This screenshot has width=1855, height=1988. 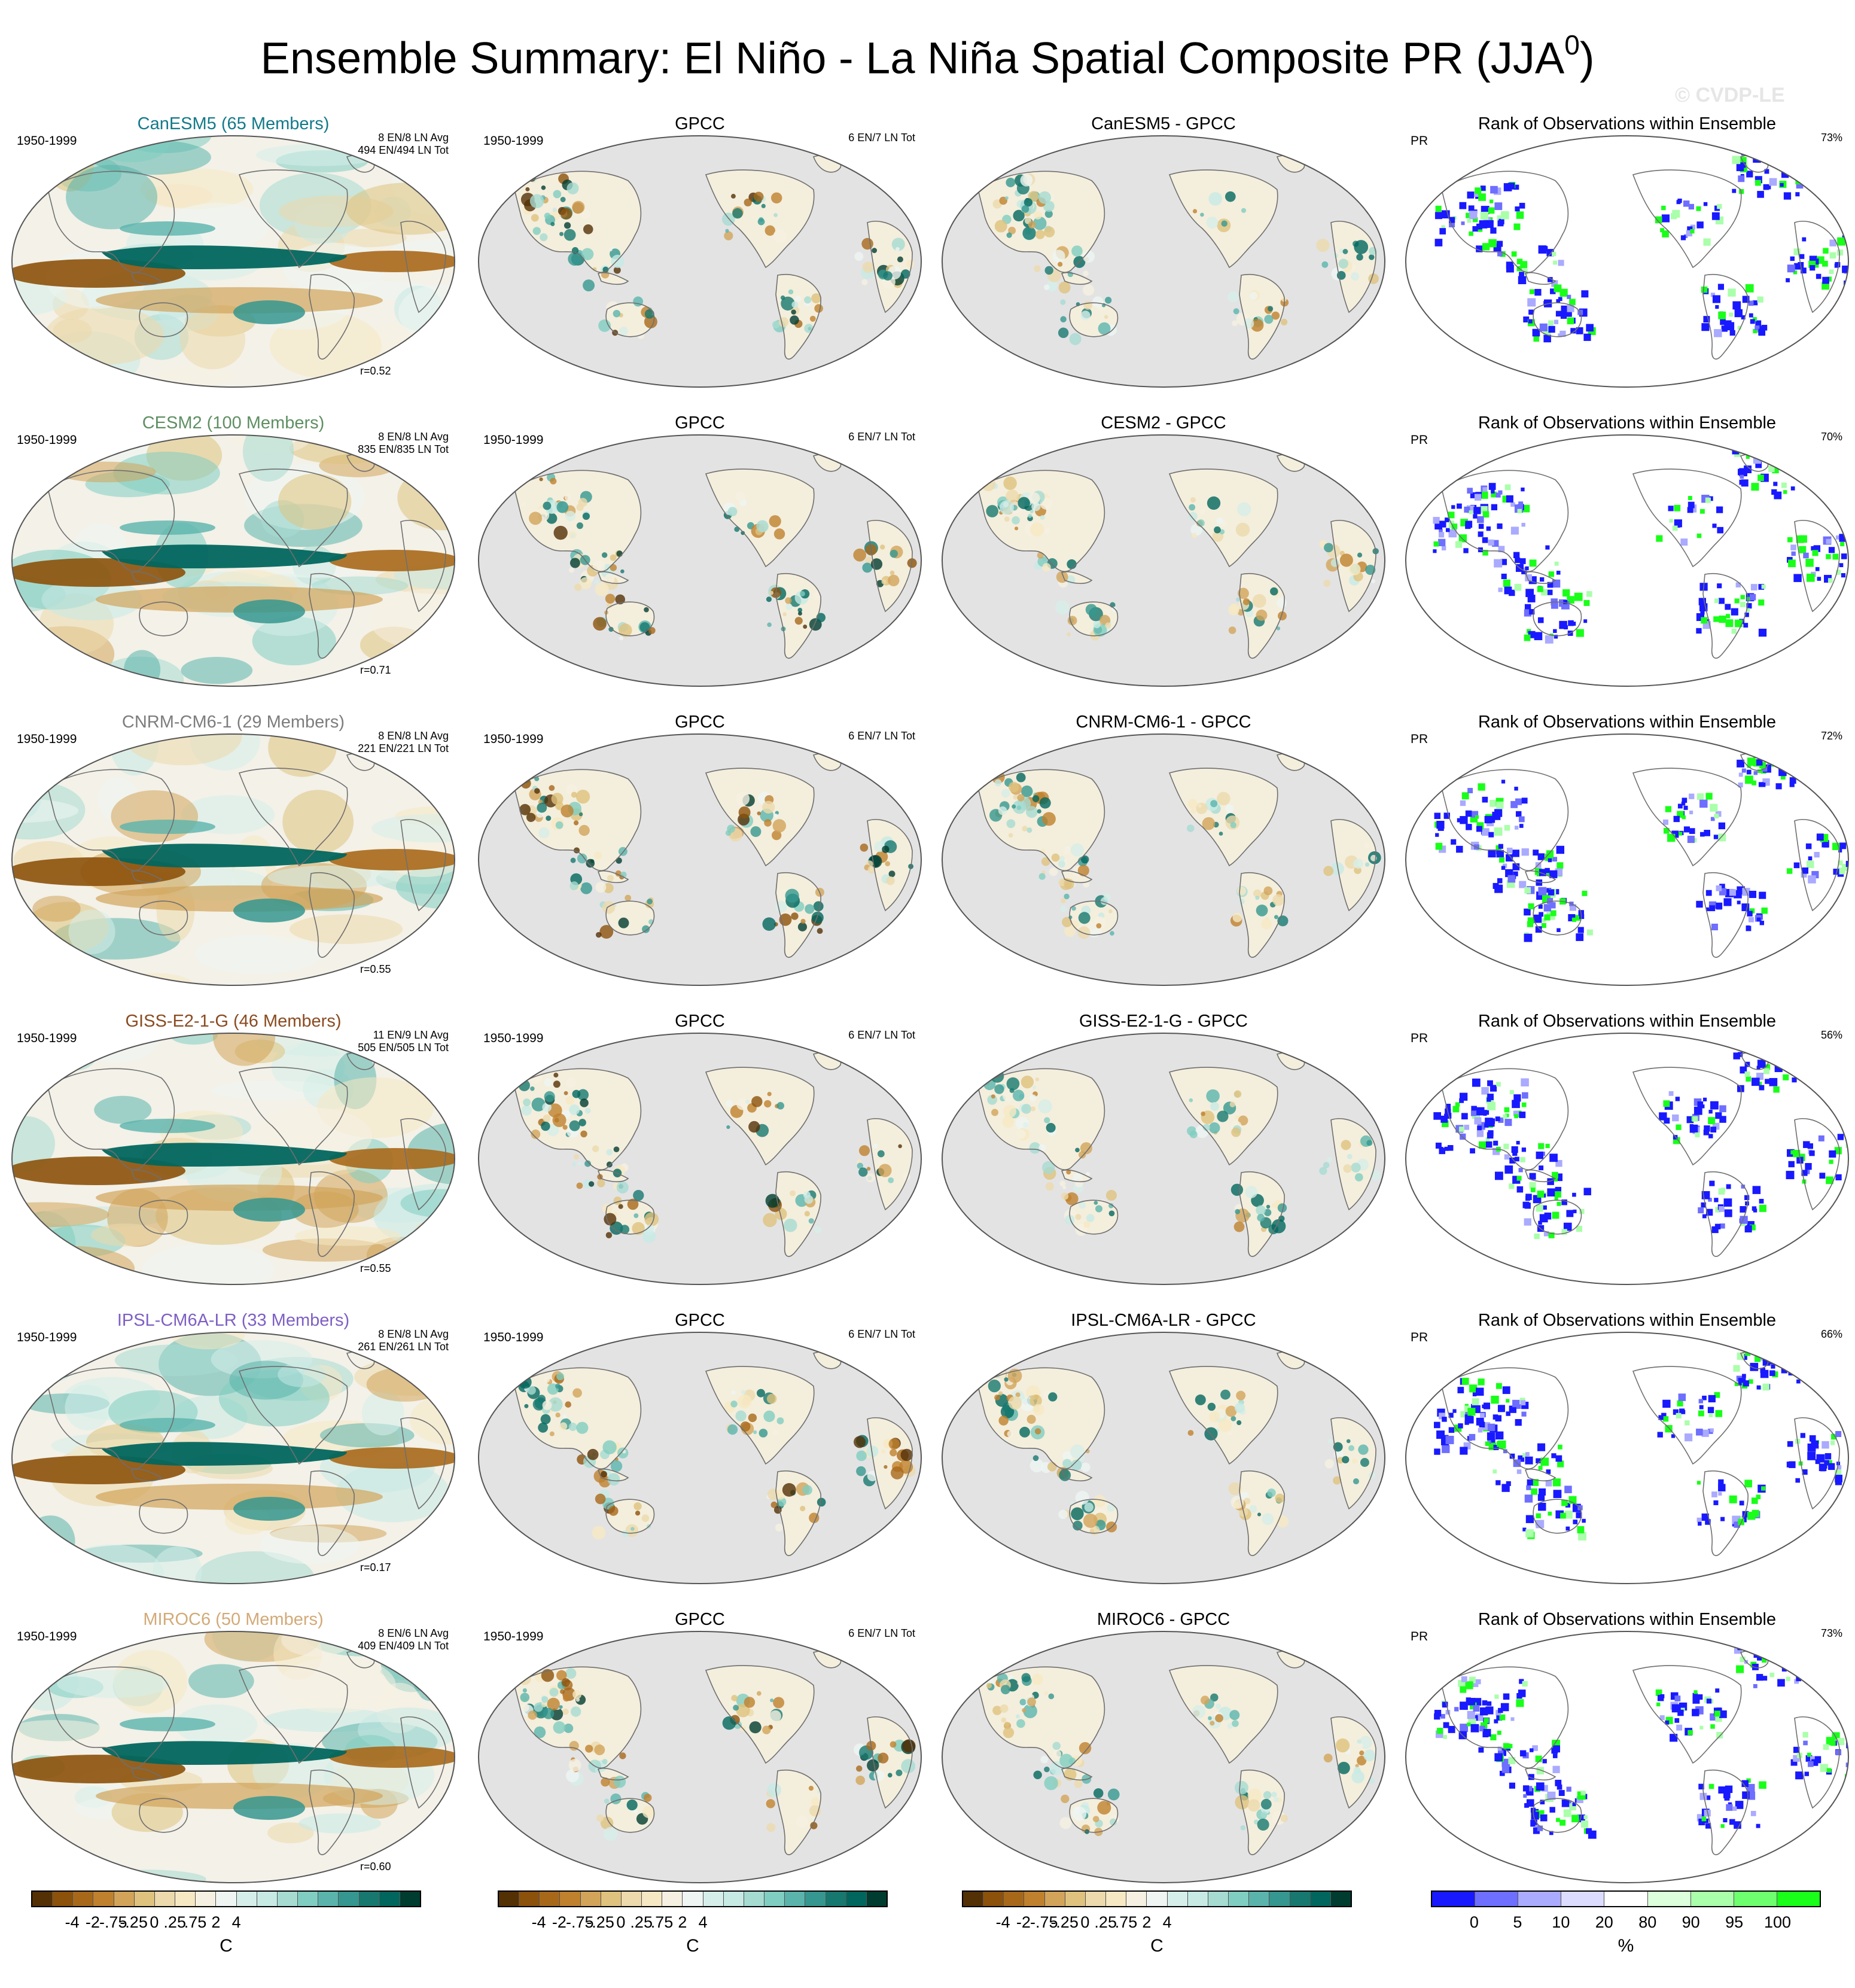 What do you see at coordinates (375, 1268) in the screenshot?
I see `pattern-correlation: r=0.55` at bounding box center [375, 1268].